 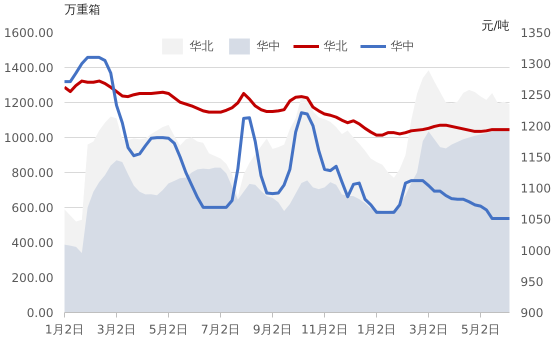 I want to click on y2-tick-label: 900, so click(x=532, y=313).